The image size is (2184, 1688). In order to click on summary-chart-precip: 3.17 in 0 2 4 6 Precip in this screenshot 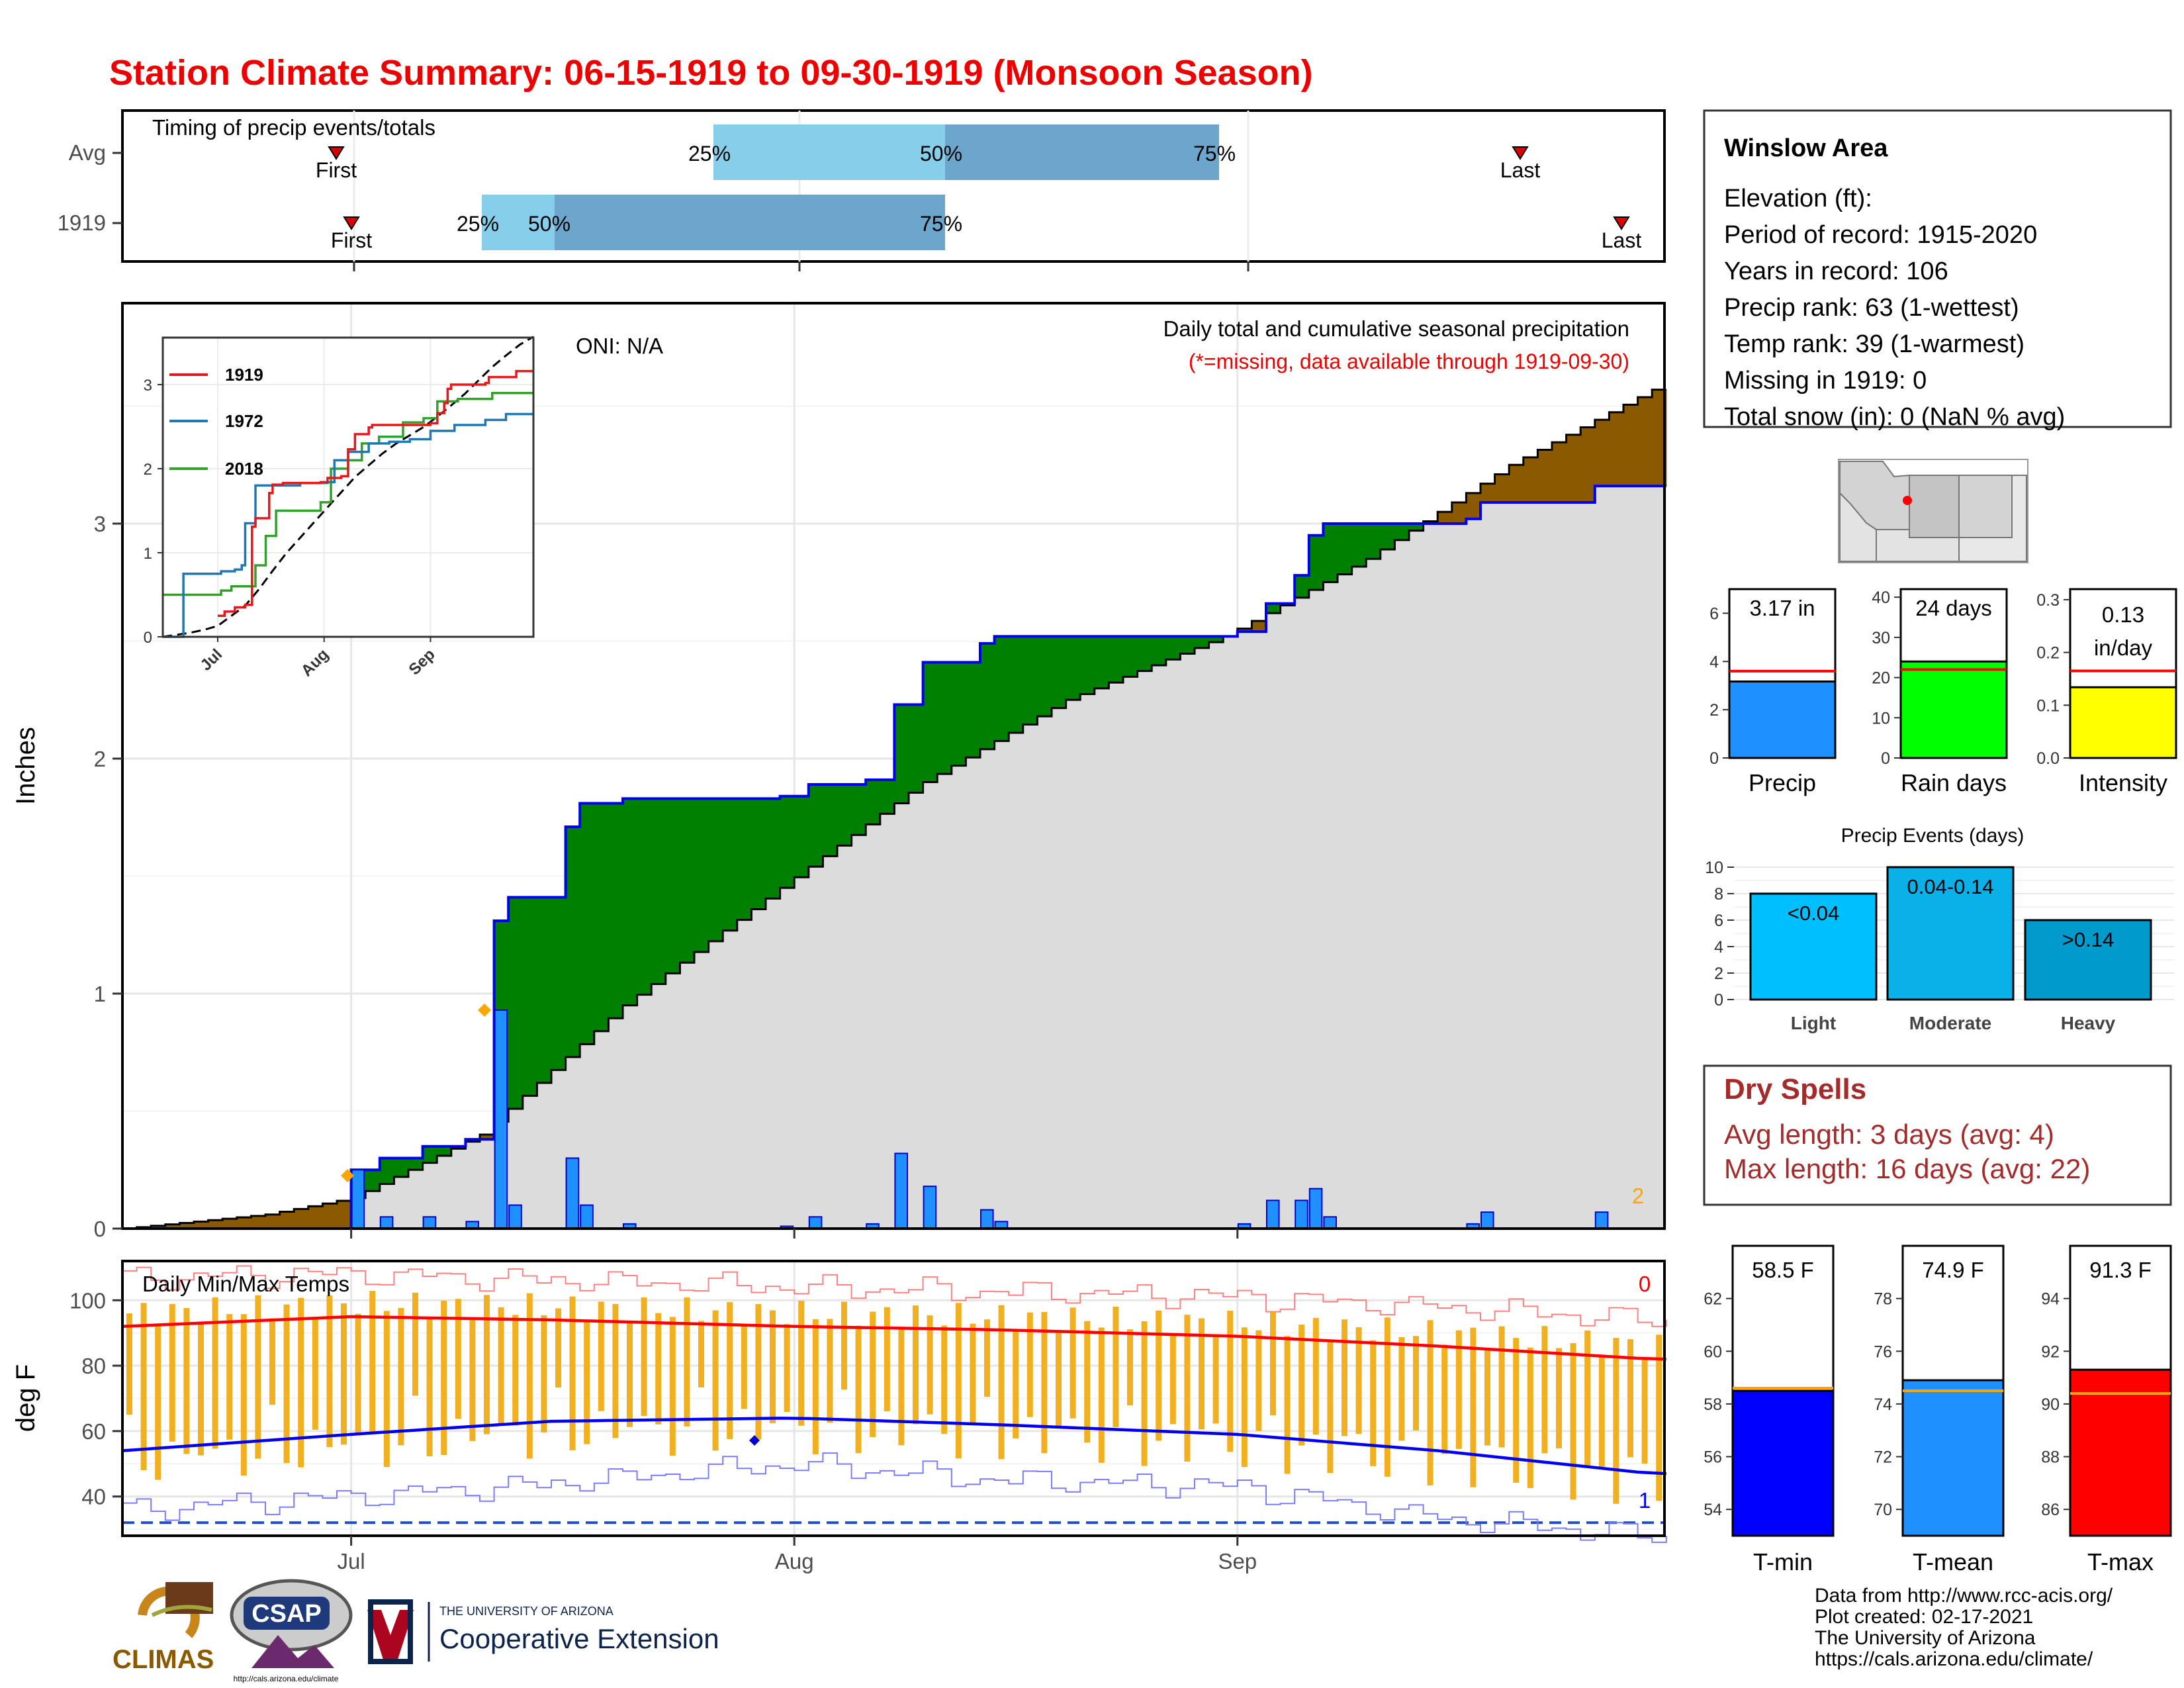, I will do `click(1773, 692)`.